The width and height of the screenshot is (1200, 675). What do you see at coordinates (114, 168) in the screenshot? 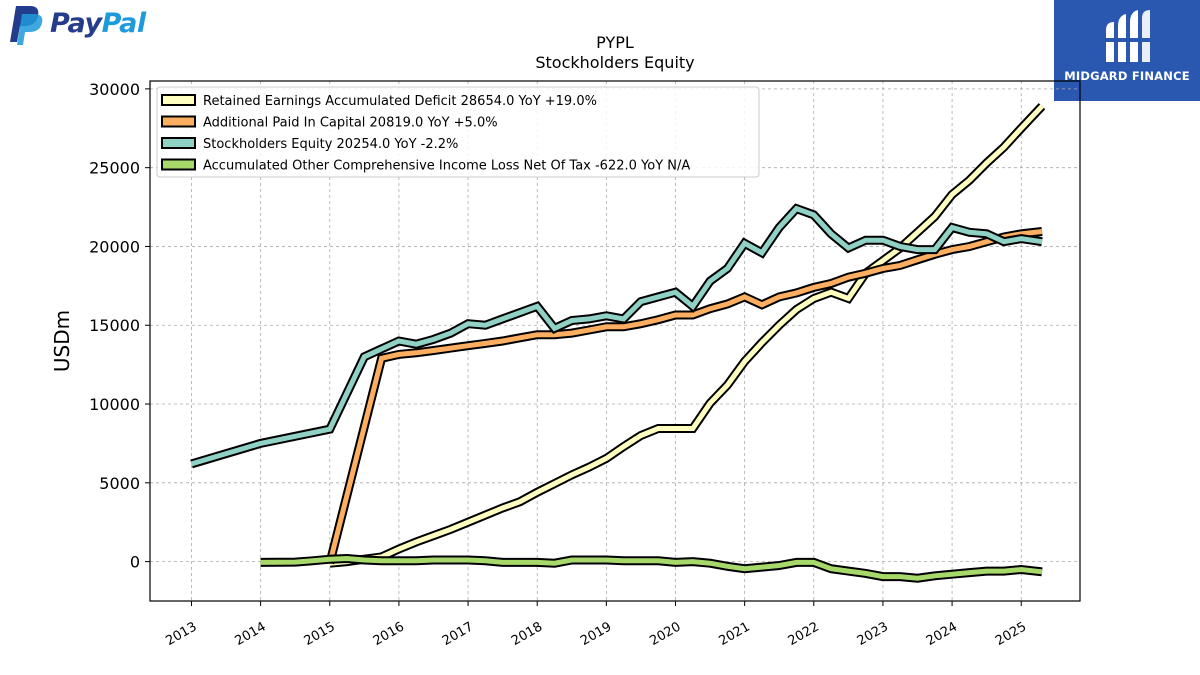
I see `y-tick-label: 25000` at bounding box center [114, 168].